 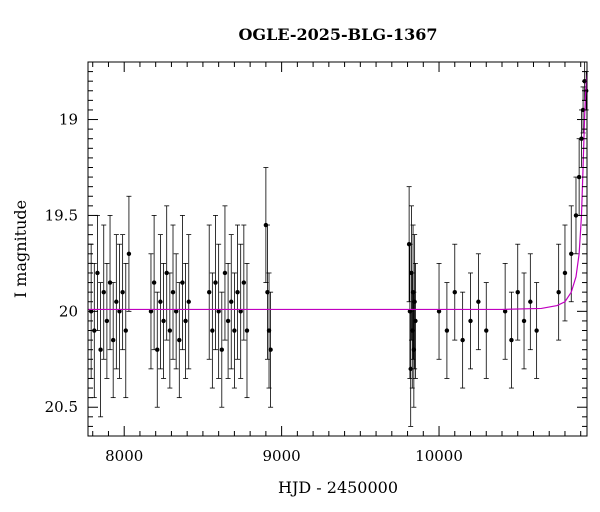 What do you see at coordinates (282, 456) in the screenshot?
I see `x-tick-label: 9000` at bounding box center [282, 456].